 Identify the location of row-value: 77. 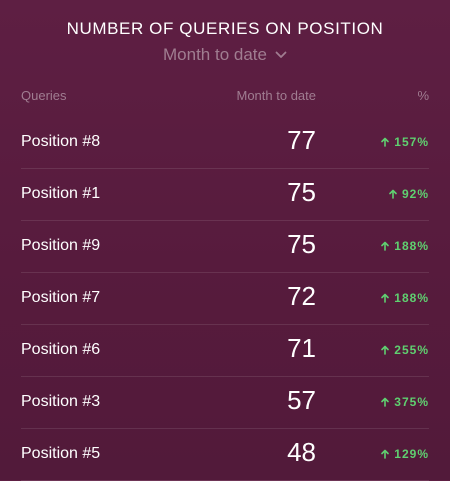
(301, 140).